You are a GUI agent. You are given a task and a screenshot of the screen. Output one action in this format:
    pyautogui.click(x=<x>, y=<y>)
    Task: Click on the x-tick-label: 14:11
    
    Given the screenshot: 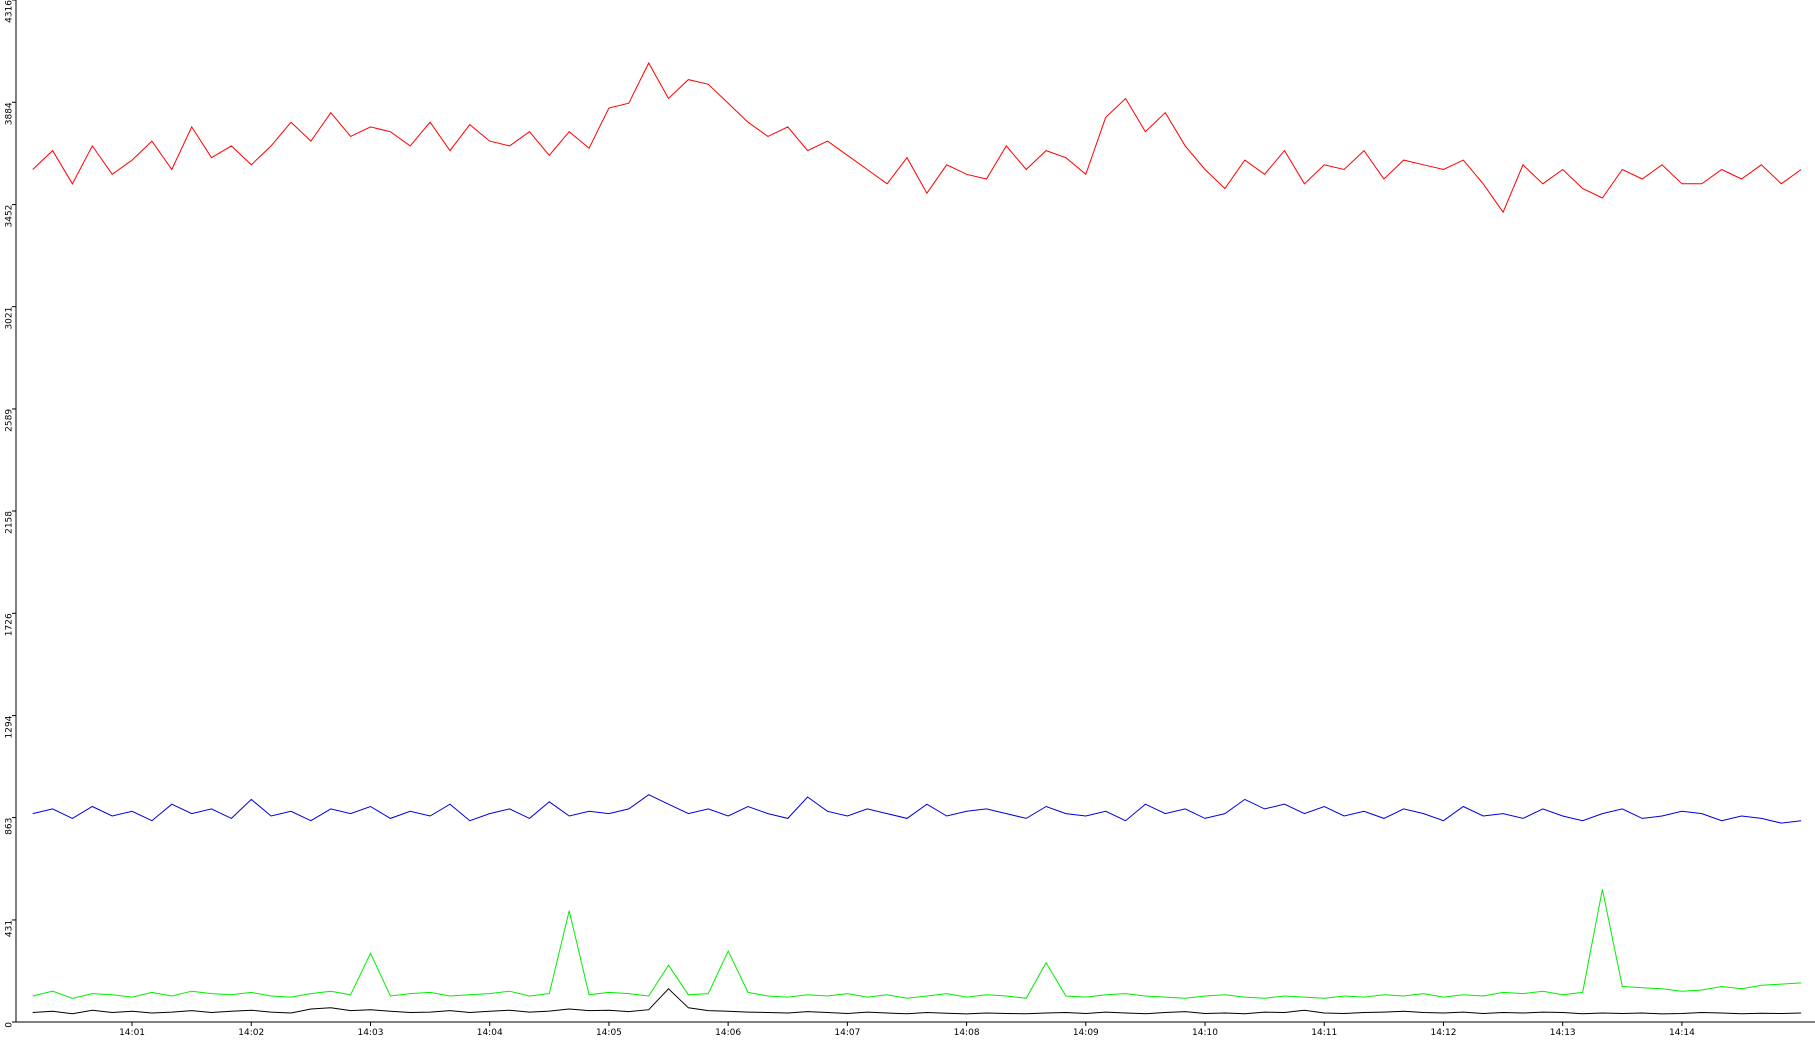 What is the action you would take?
    pyautogui.click(x=1324, y=1033)
    